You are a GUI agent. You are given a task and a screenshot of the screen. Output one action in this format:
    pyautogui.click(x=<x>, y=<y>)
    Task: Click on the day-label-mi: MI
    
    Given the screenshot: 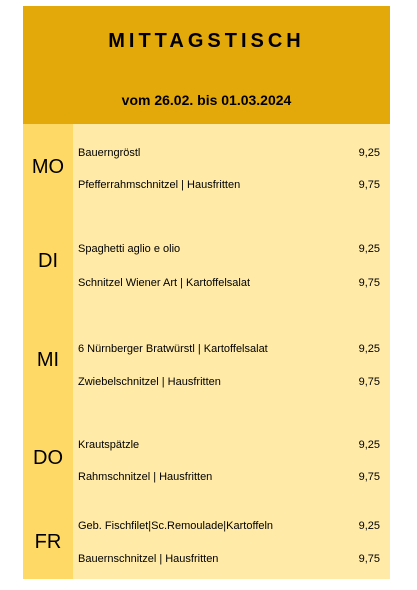 What is the action you would take?
    pyautogui.click(x=48, y=360)
    